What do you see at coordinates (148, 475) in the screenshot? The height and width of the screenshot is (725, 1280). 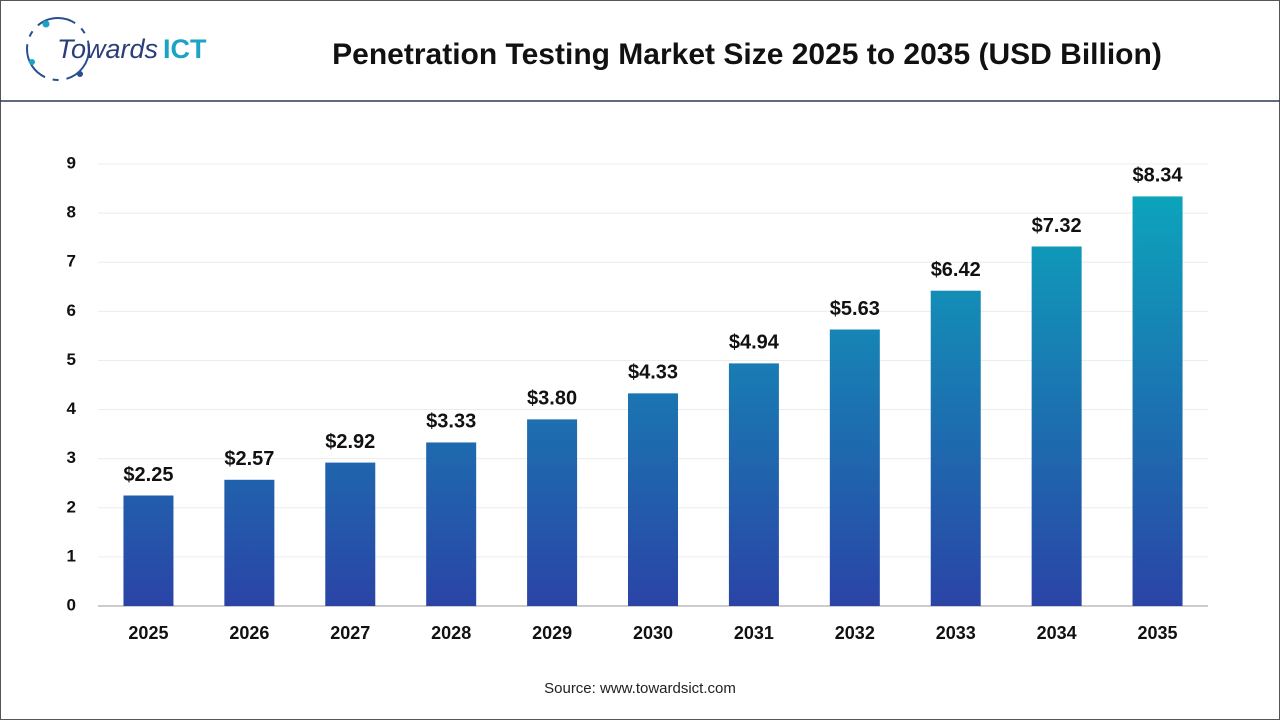 I see `data-label: $2.25` at bounding box center [148, 475].